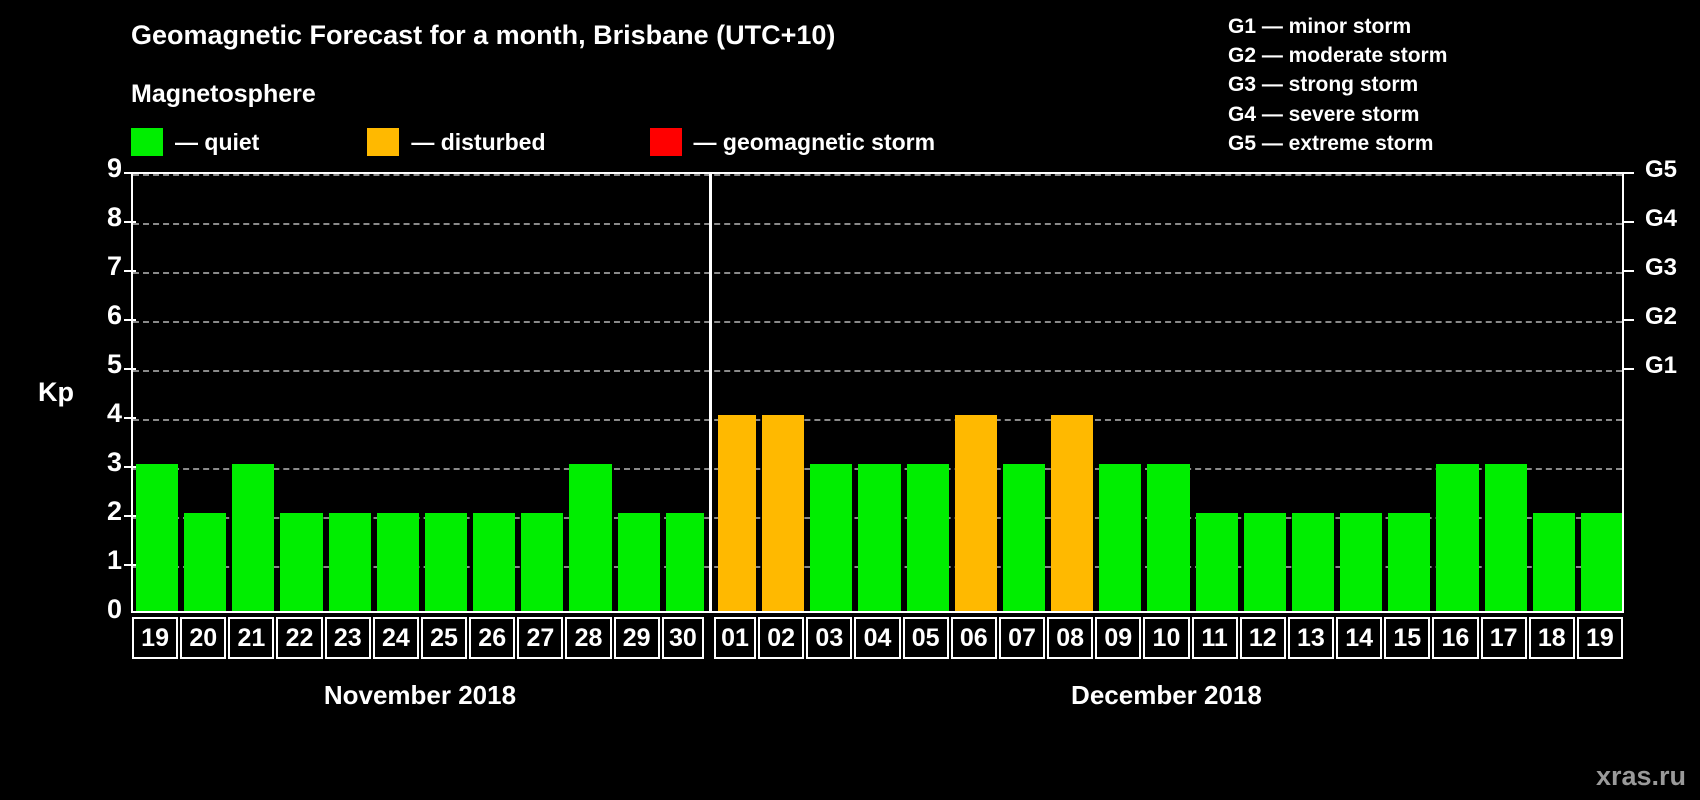 Image resolution: width=1700 pixels, height=800 pixels. Describe the element at coordinates (1214, 638) in the screenshot. I see `day-cell-december-11: 11` at that location.